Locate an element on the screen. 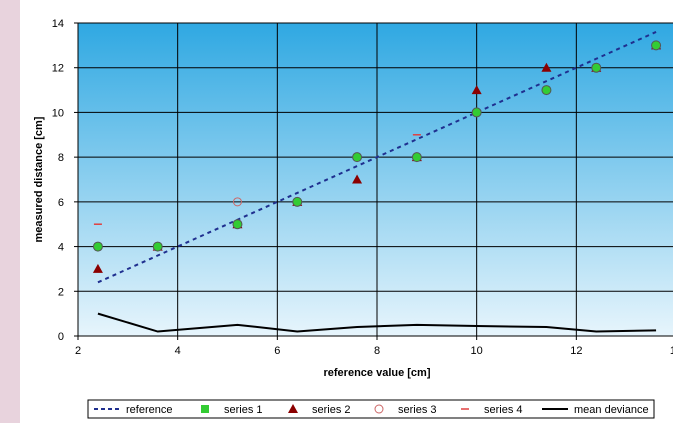  mean-deviance-line is located at coordinates (377, 322).